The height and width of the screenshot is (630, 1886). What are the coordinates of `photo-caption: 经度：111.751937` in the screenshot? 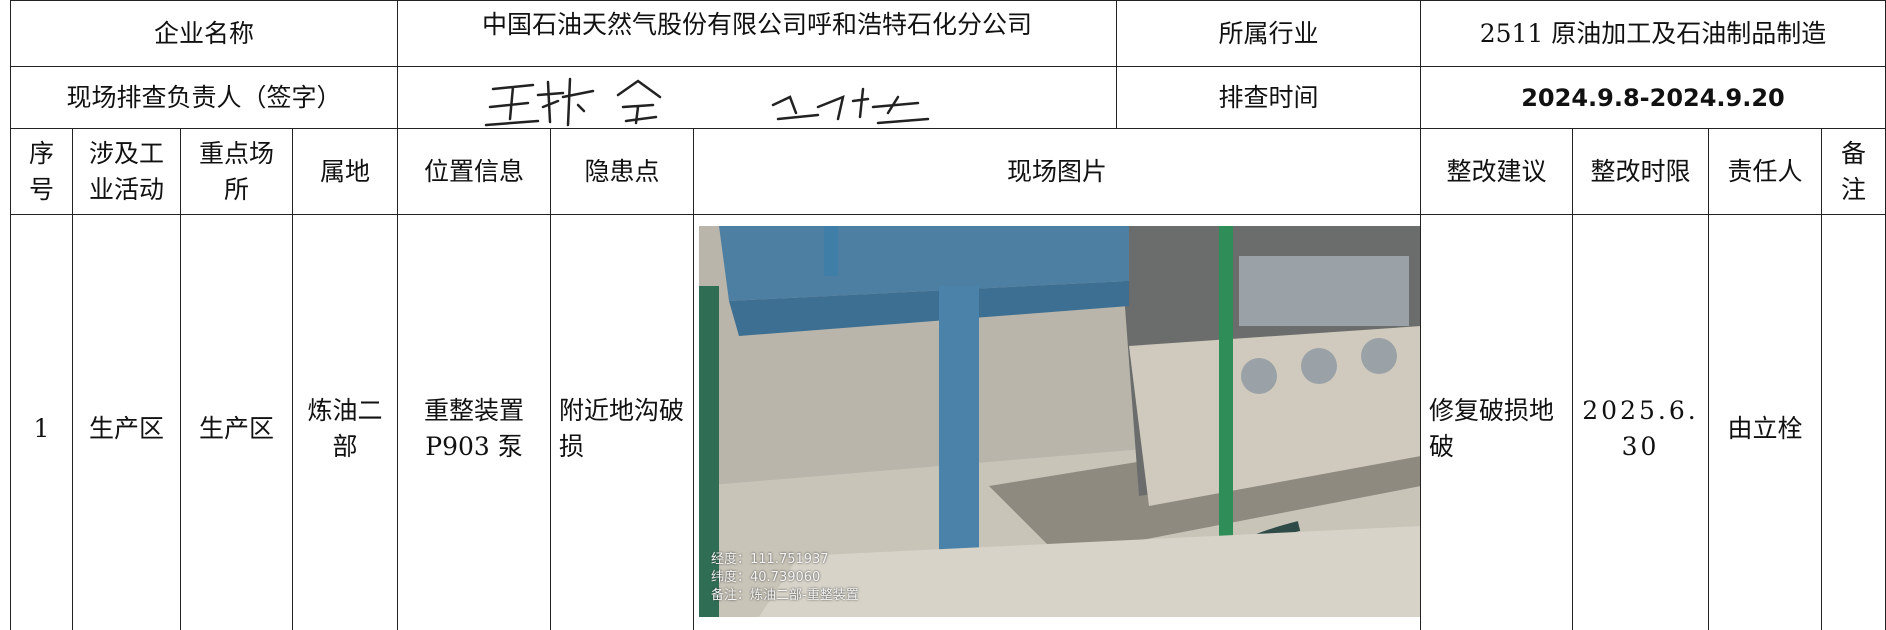 It's located at (770, 559).